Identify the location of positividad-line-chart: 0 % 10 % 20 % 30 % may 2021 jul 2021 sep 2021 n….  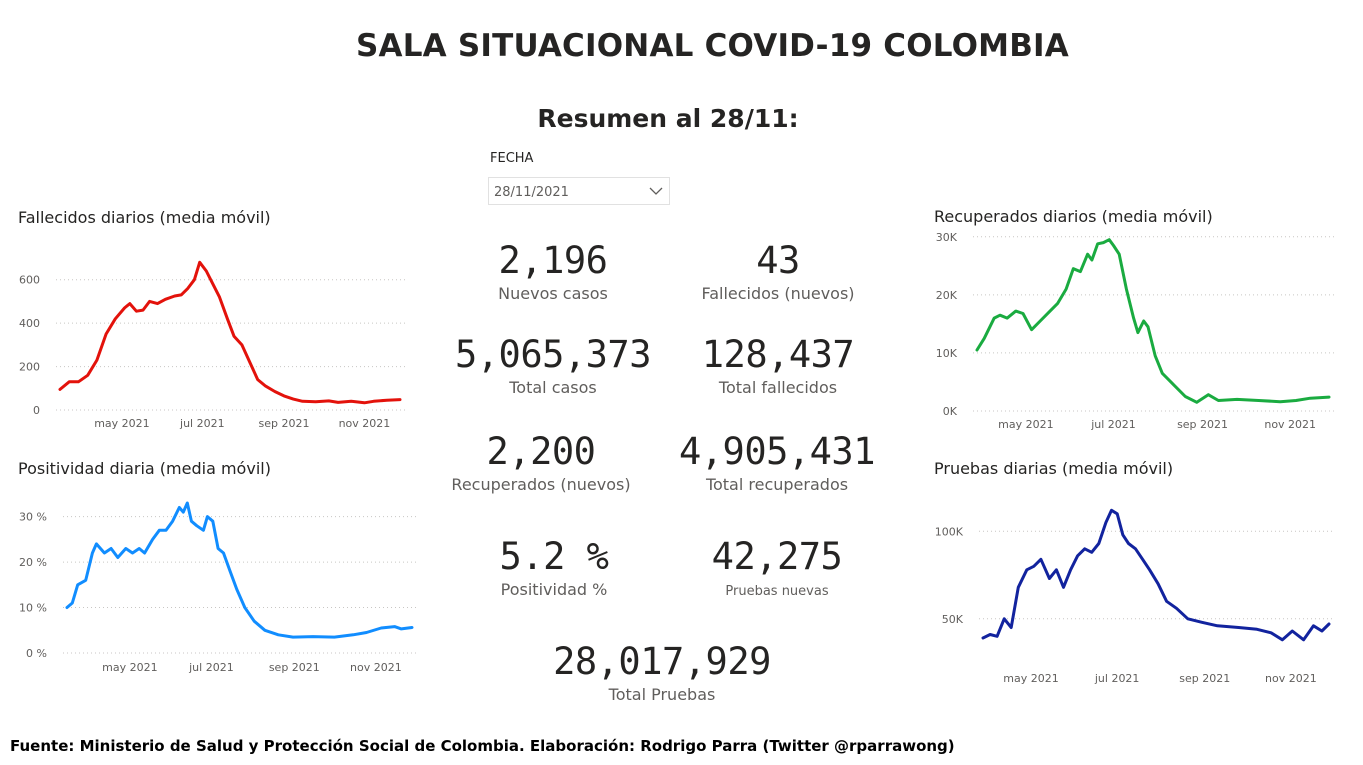
(215, 590).